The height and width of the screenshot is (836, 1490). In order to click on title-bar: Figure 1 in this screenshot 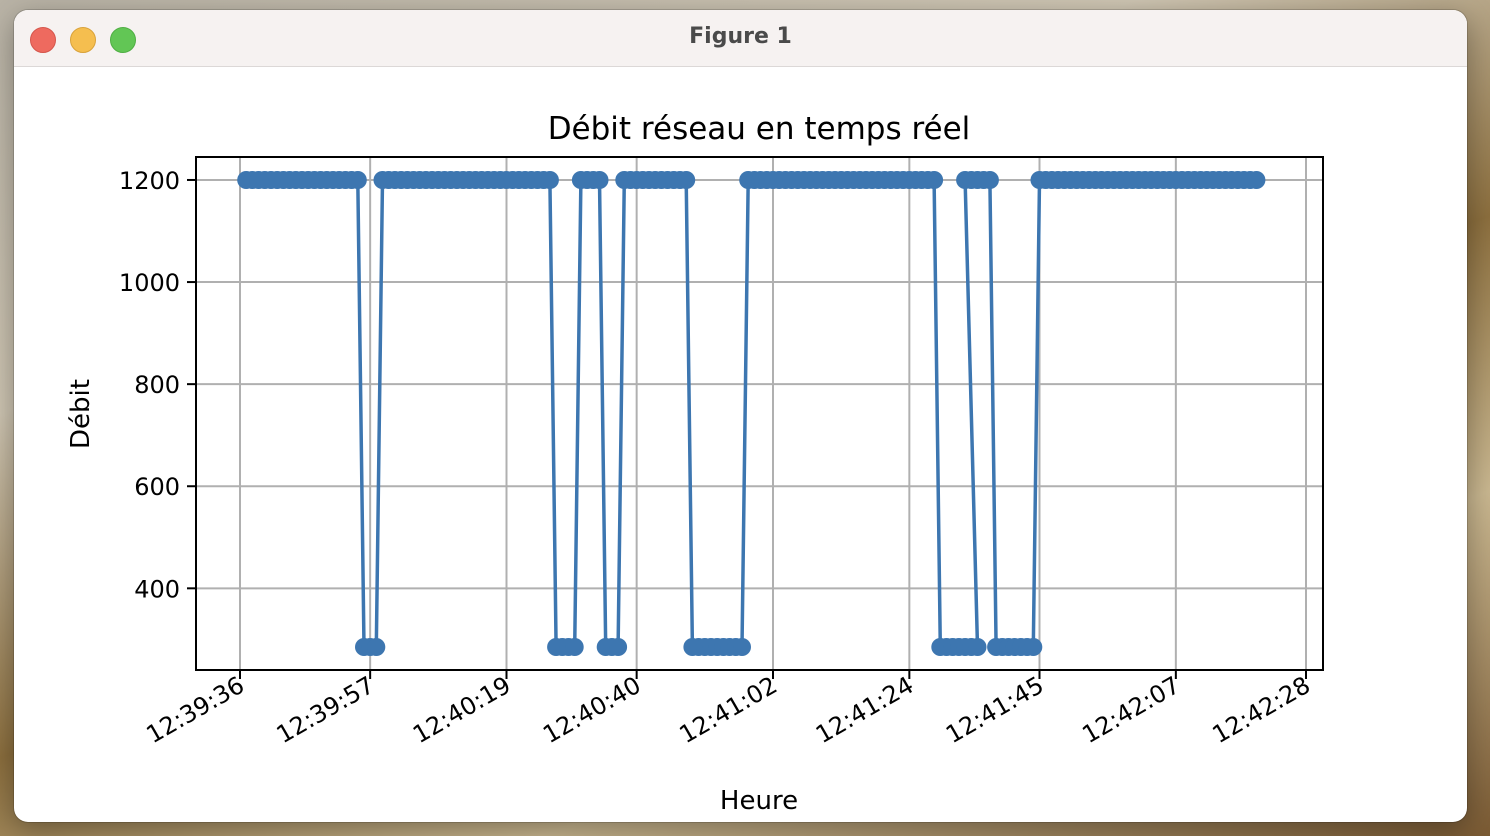, I will do `click(740, 38)`.